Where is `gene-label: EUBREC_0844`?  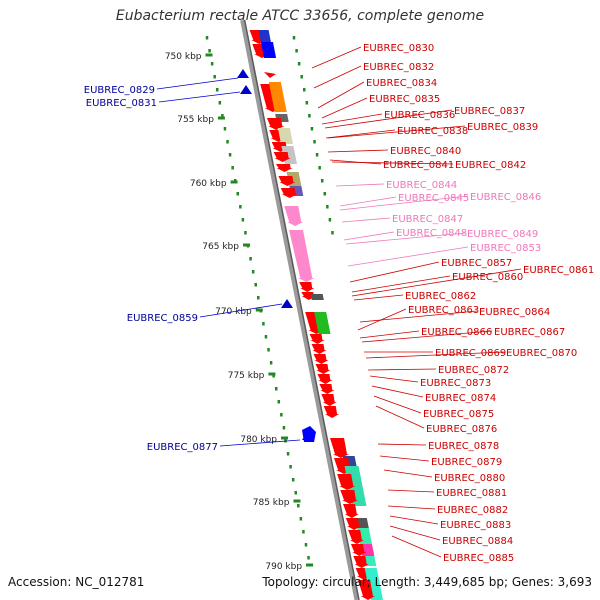 gene-label: EUBREC_0844 is located at coordinates (421, 185).